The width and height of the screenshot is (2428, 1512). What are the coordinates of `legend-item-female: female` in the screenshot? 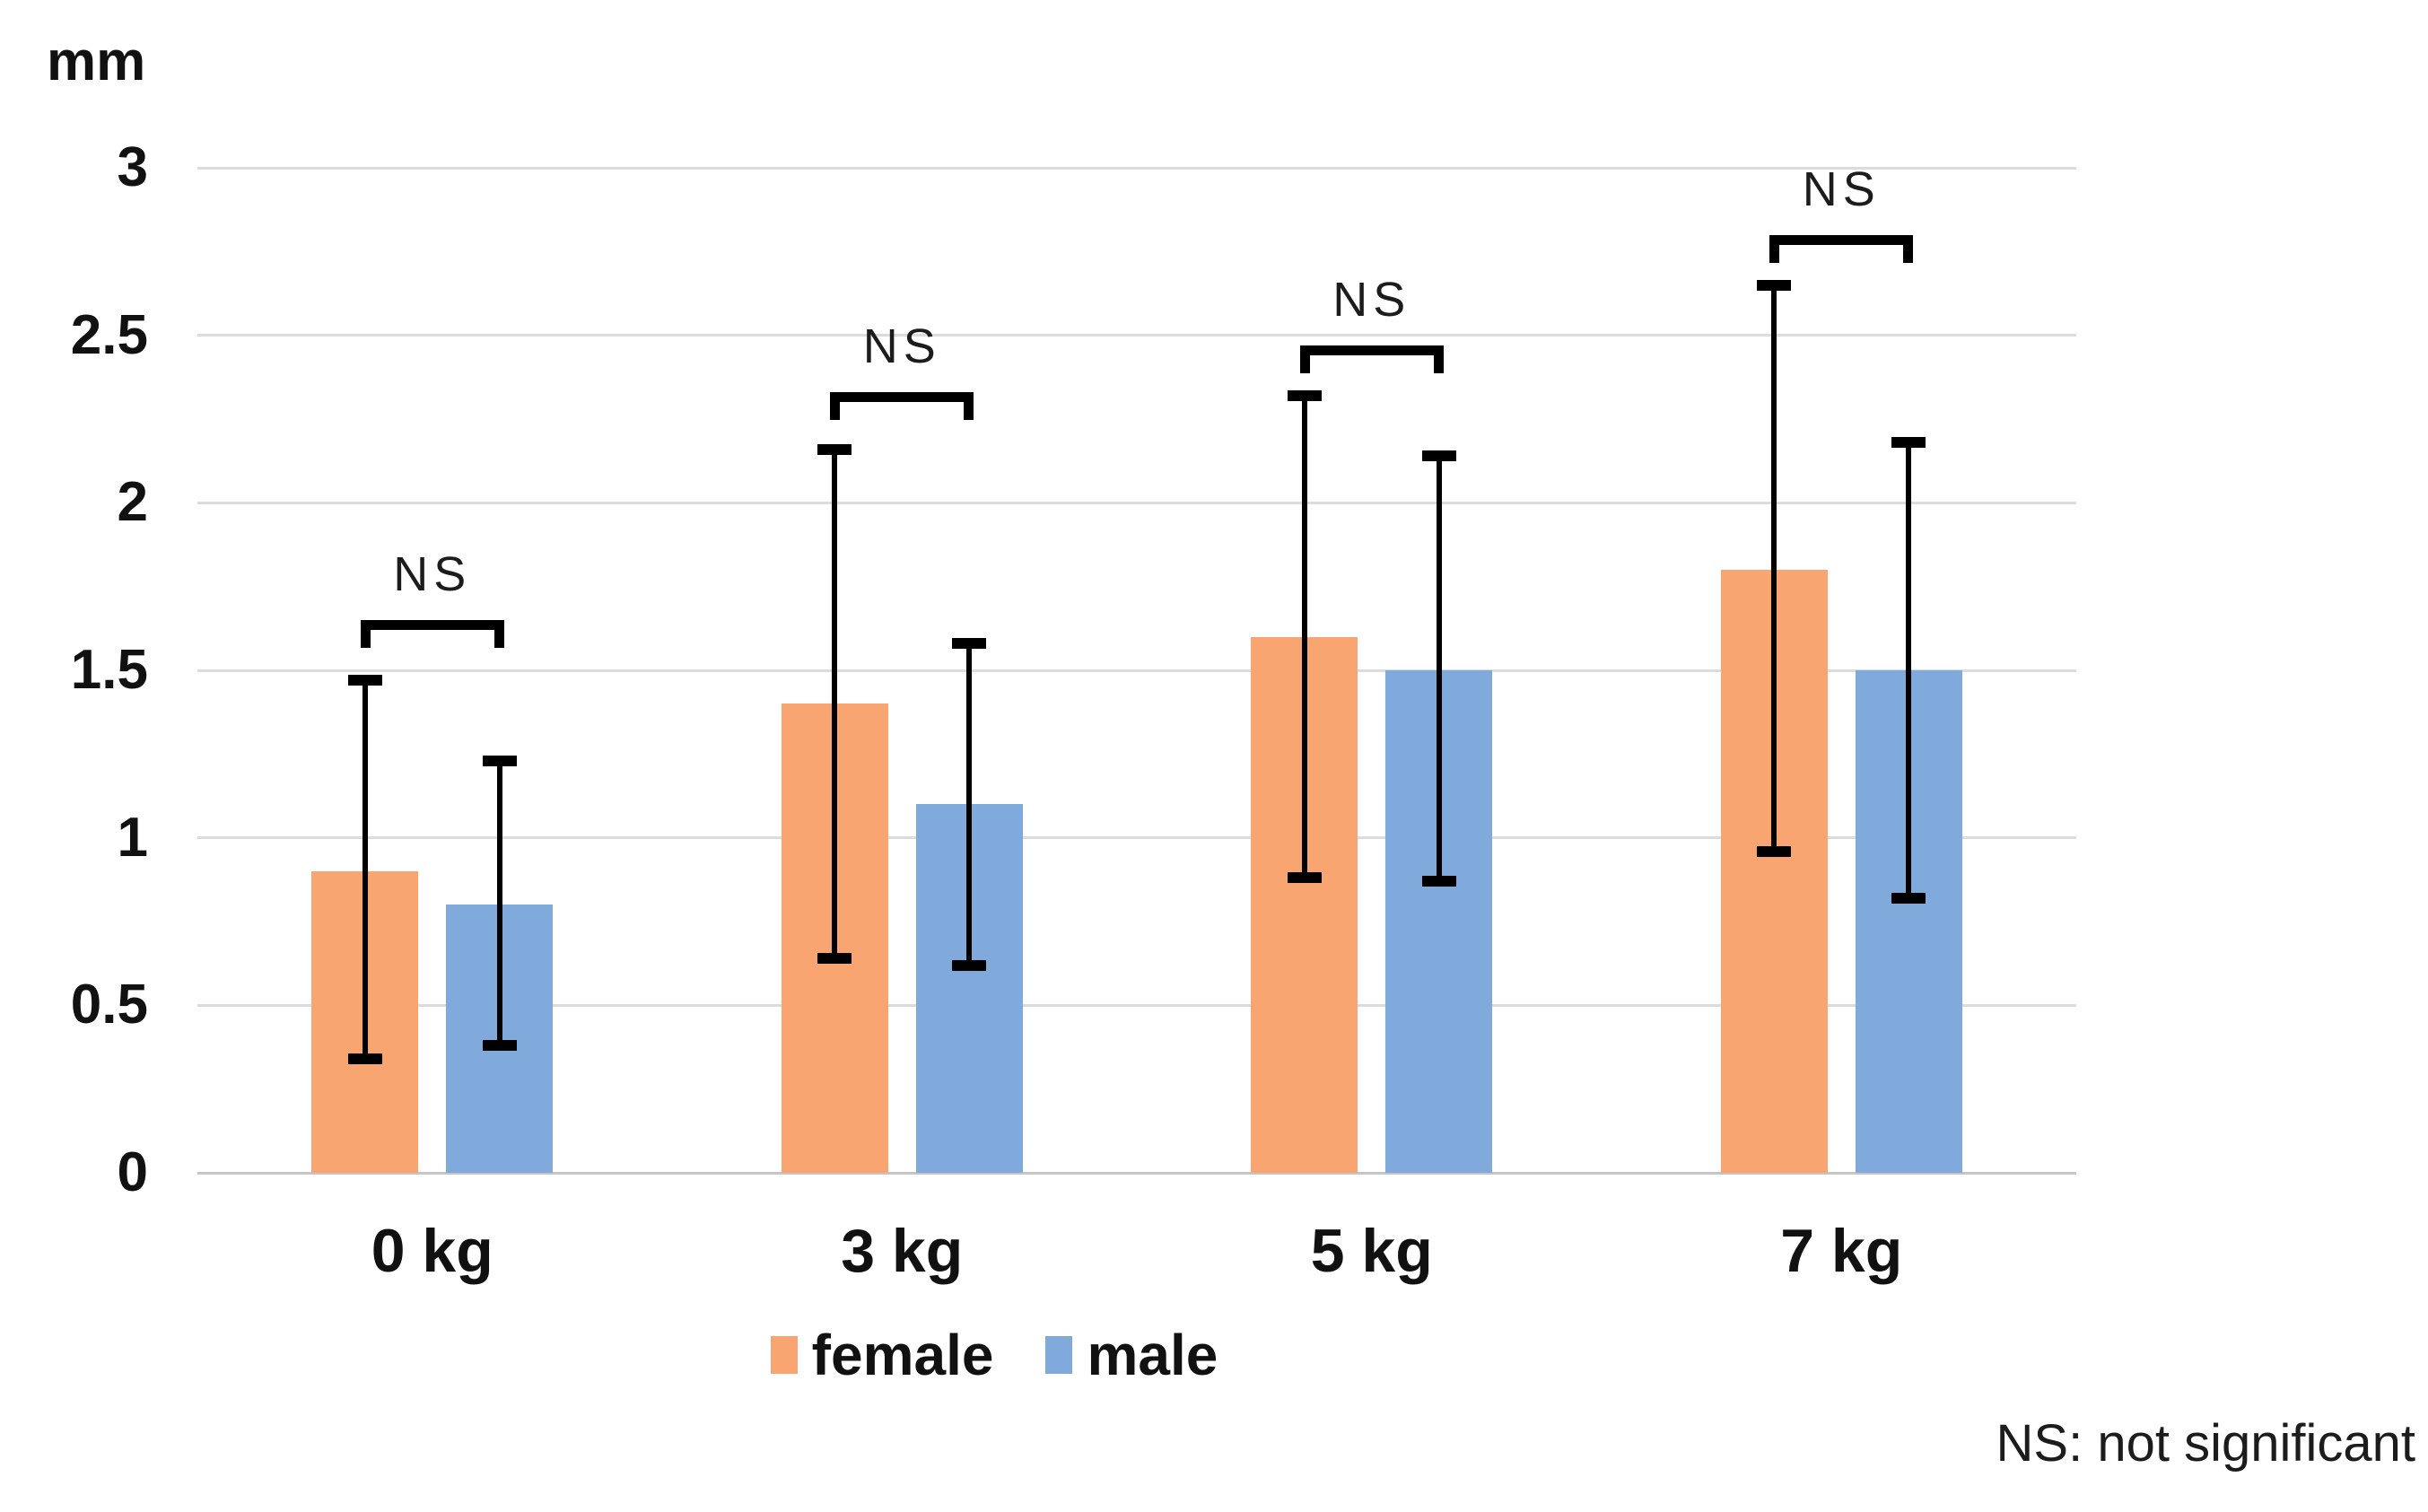 It's located at (882, 1355).